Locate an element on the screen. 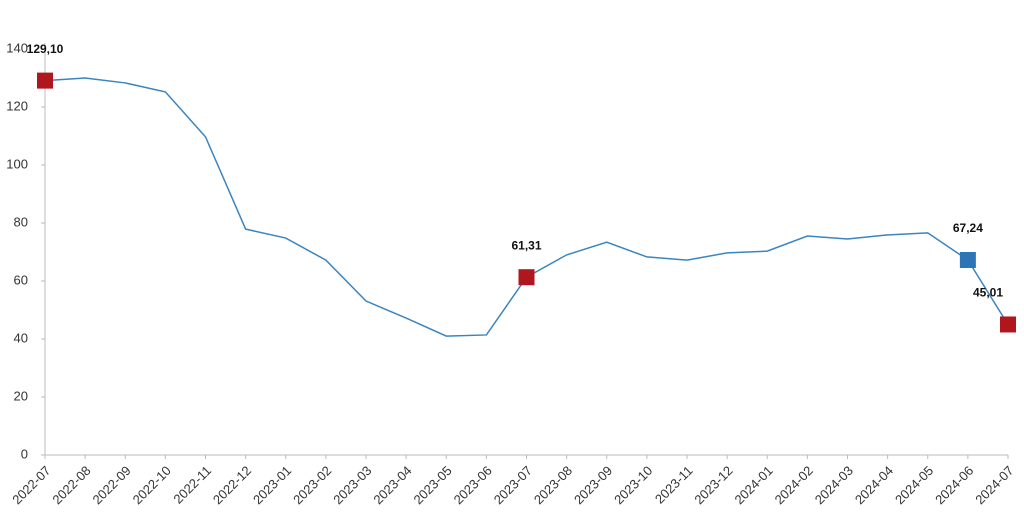 The image size is (1024, 526). x-tick-label: 2024-04 is located at coordinates (874, 485).